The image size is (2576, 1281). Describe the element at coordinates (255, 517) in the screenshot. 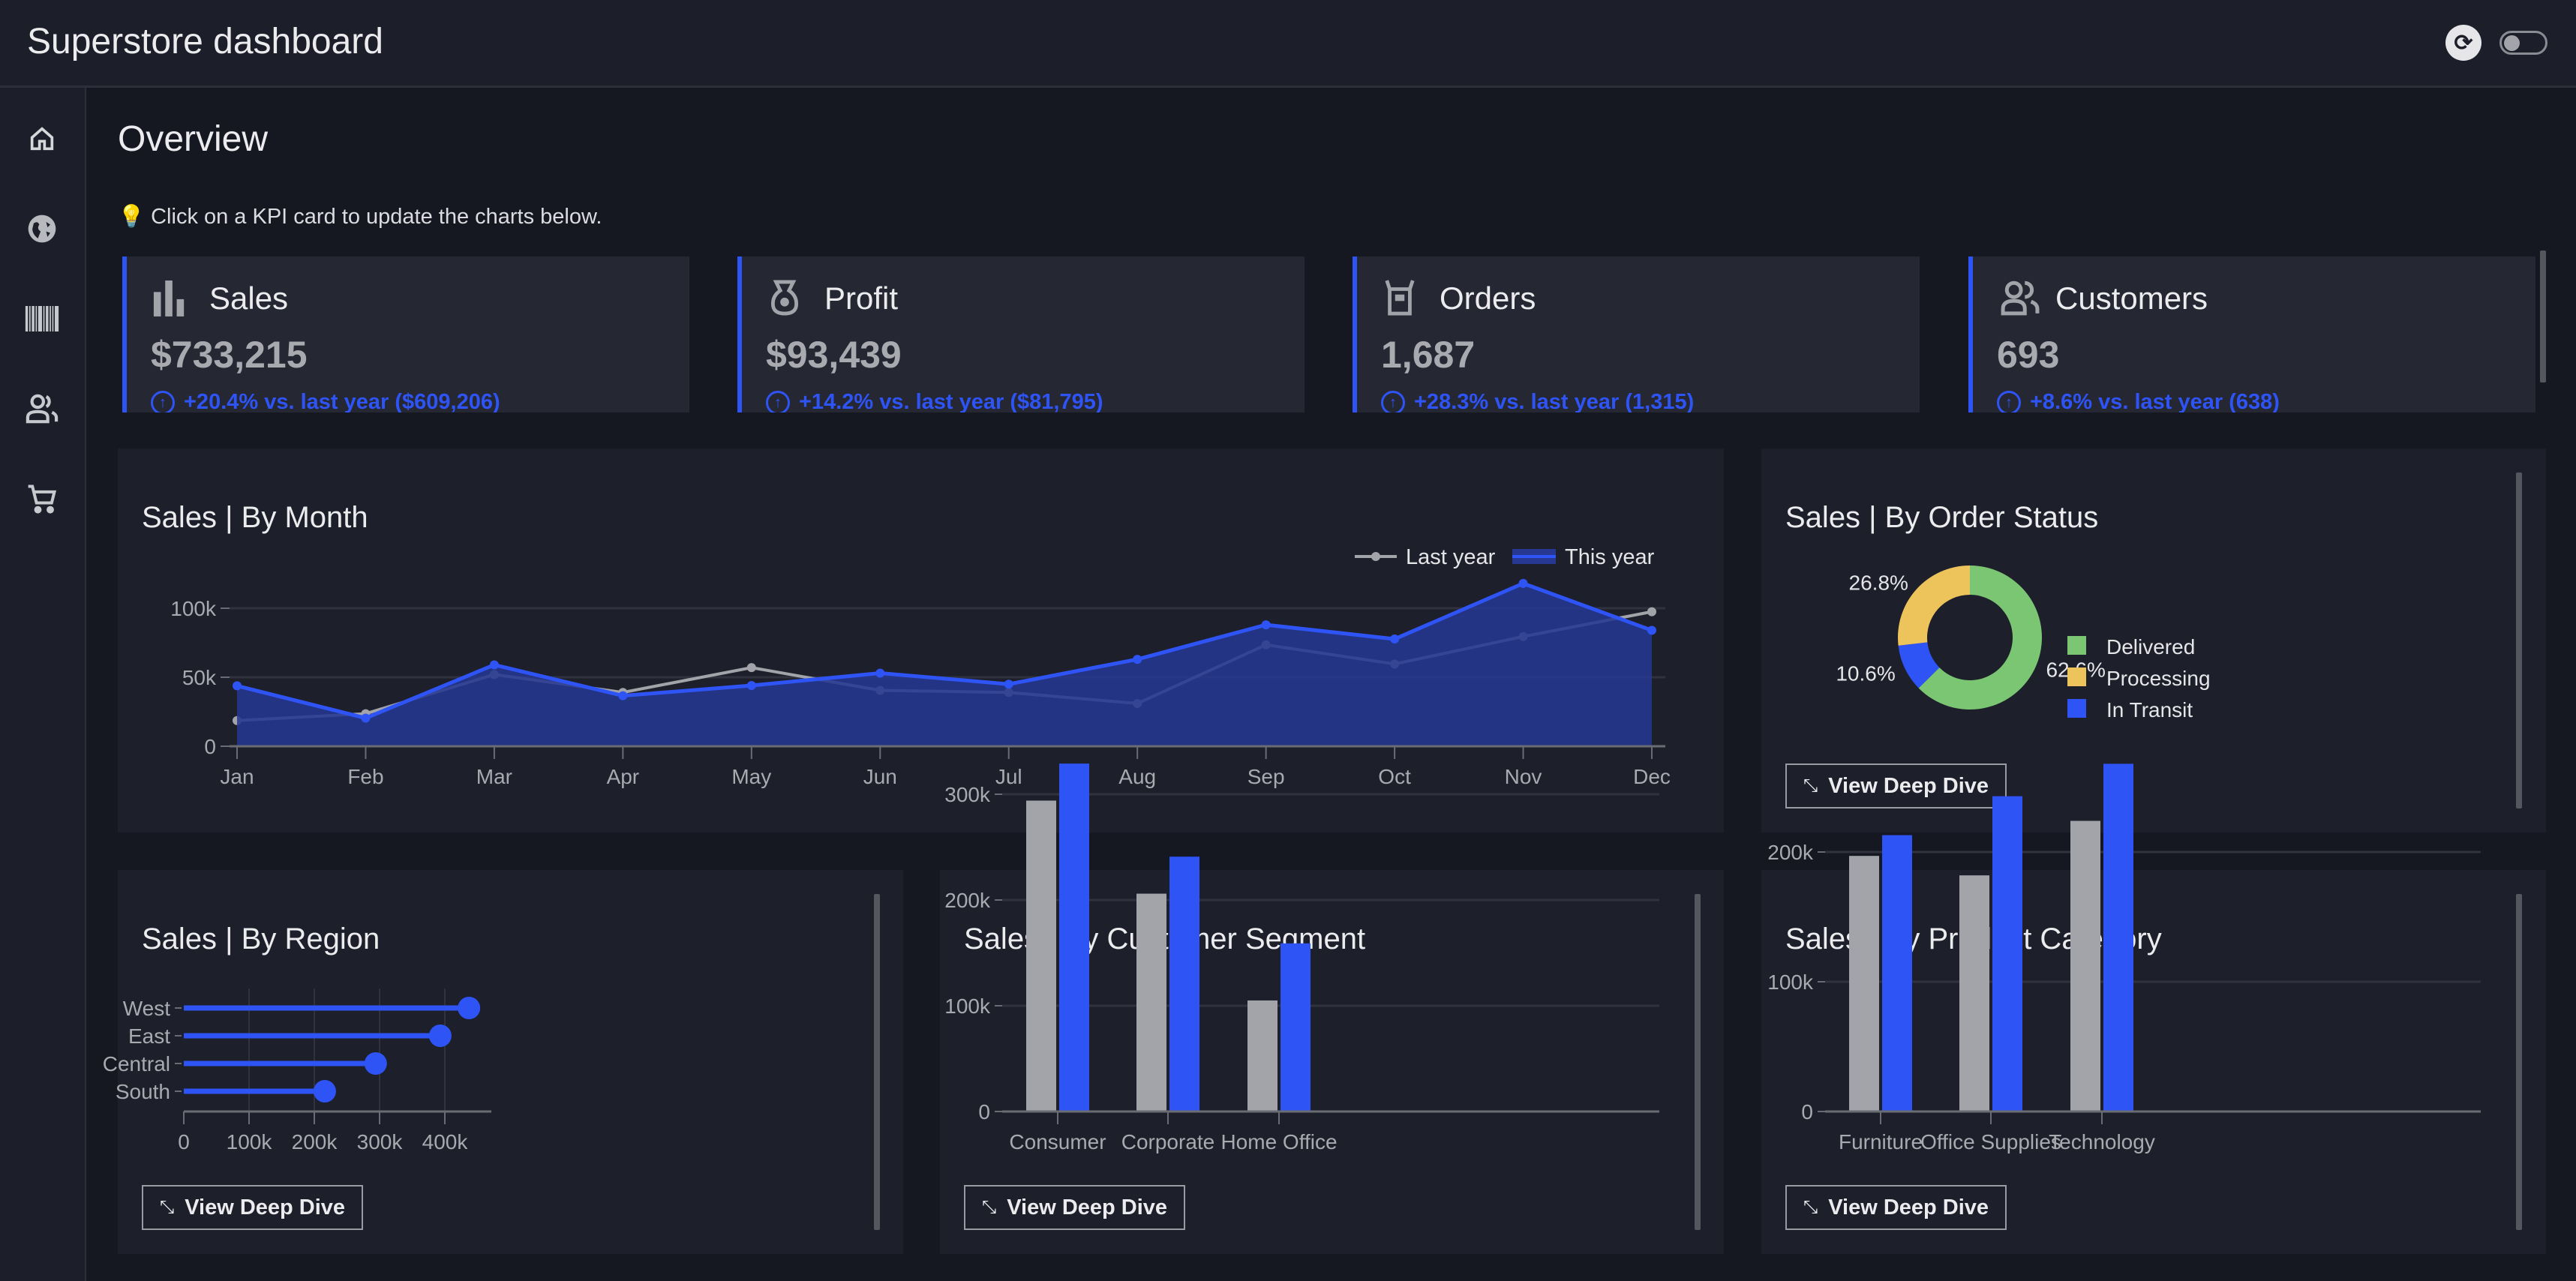

I see `card-title: Sales | By Month` at that location.